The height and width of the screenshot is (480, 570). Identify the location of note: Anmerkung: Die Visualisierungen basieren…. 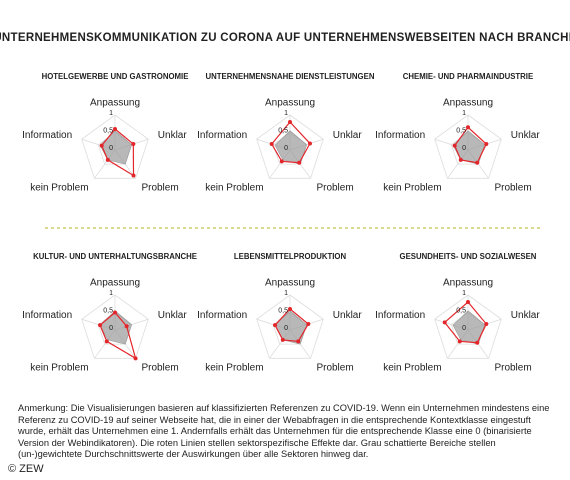
(284, 431).